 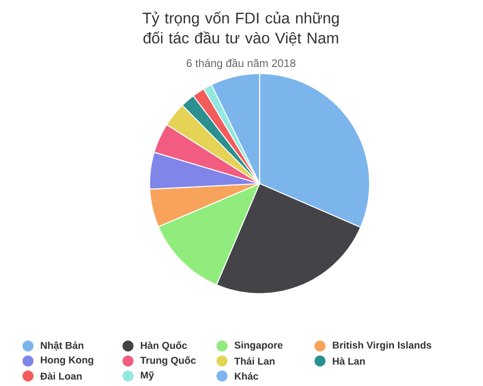 I want to click on legend-label: Khác, so click(x=246, y=376).